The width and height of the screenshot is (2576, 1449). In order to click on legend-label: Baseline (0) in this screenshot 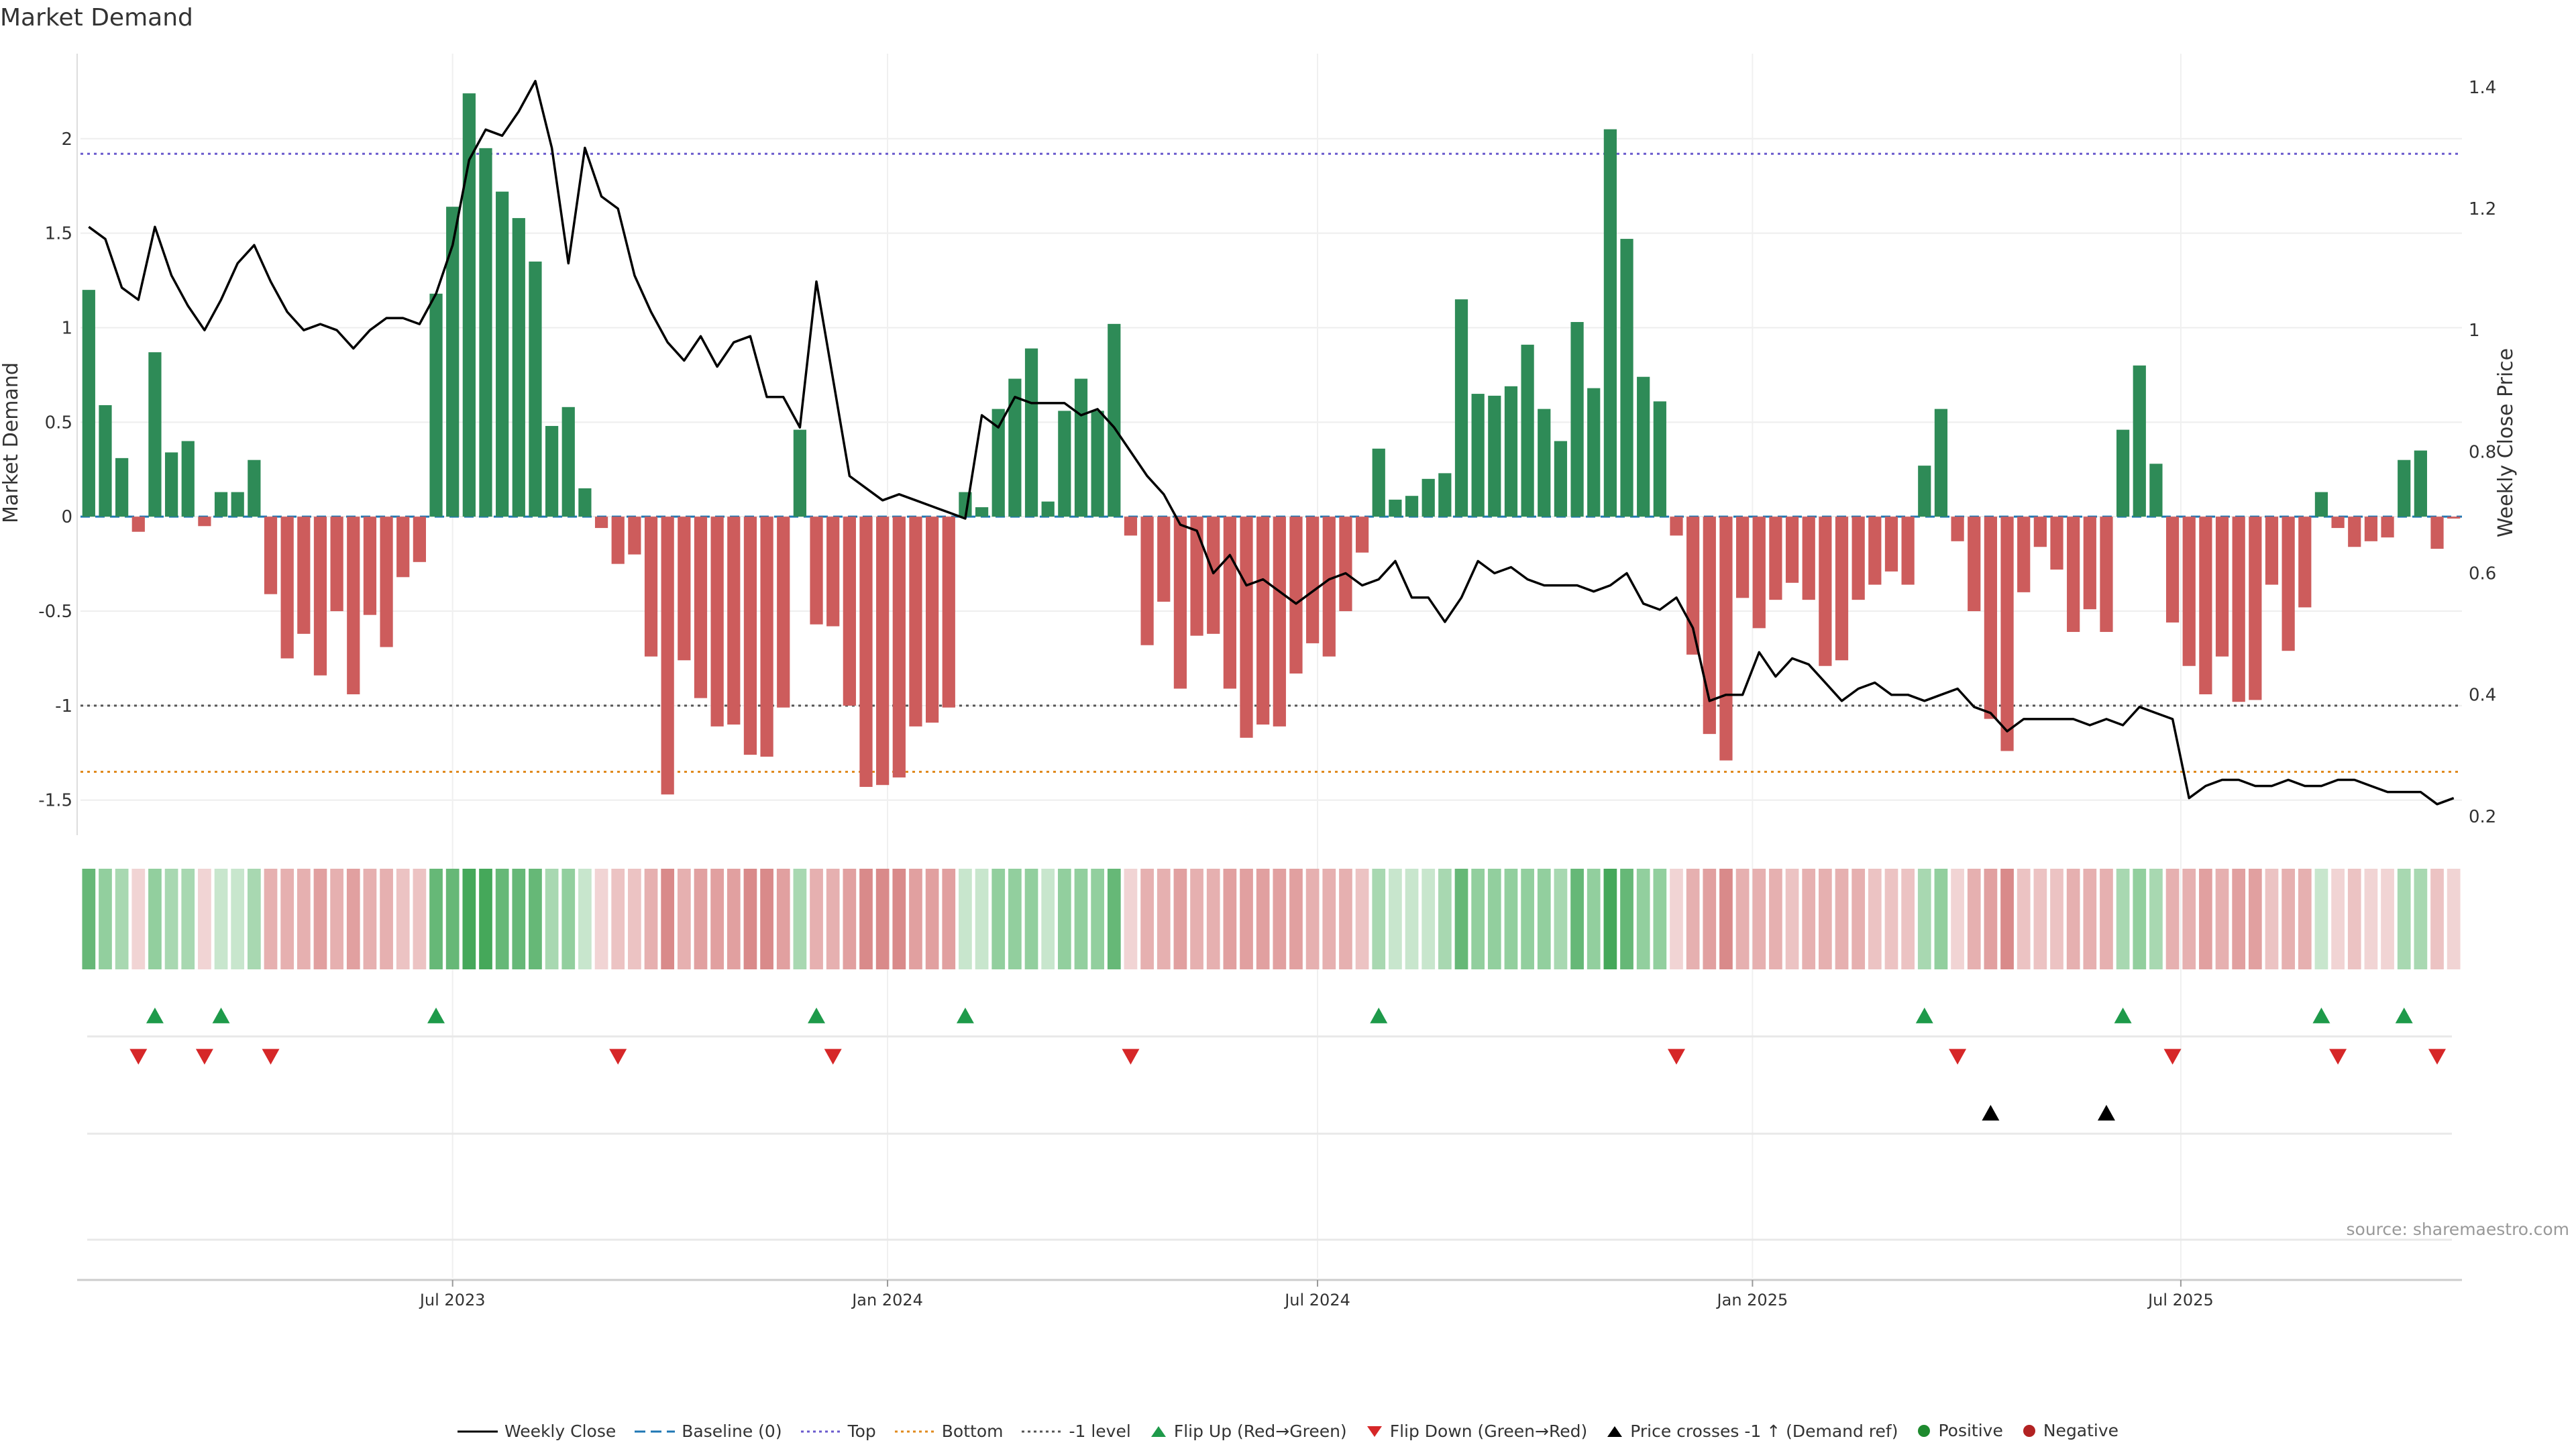, I will do `click(732, 1431)`.